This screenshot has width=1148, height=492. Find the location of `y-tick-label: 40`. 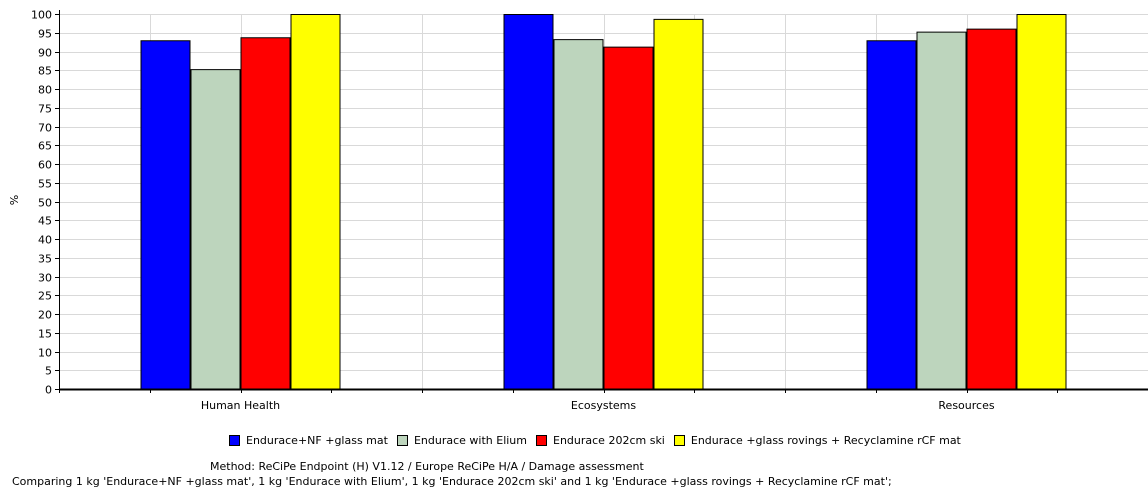

y-tick-label: 40 is located at coordinates (45, 240).